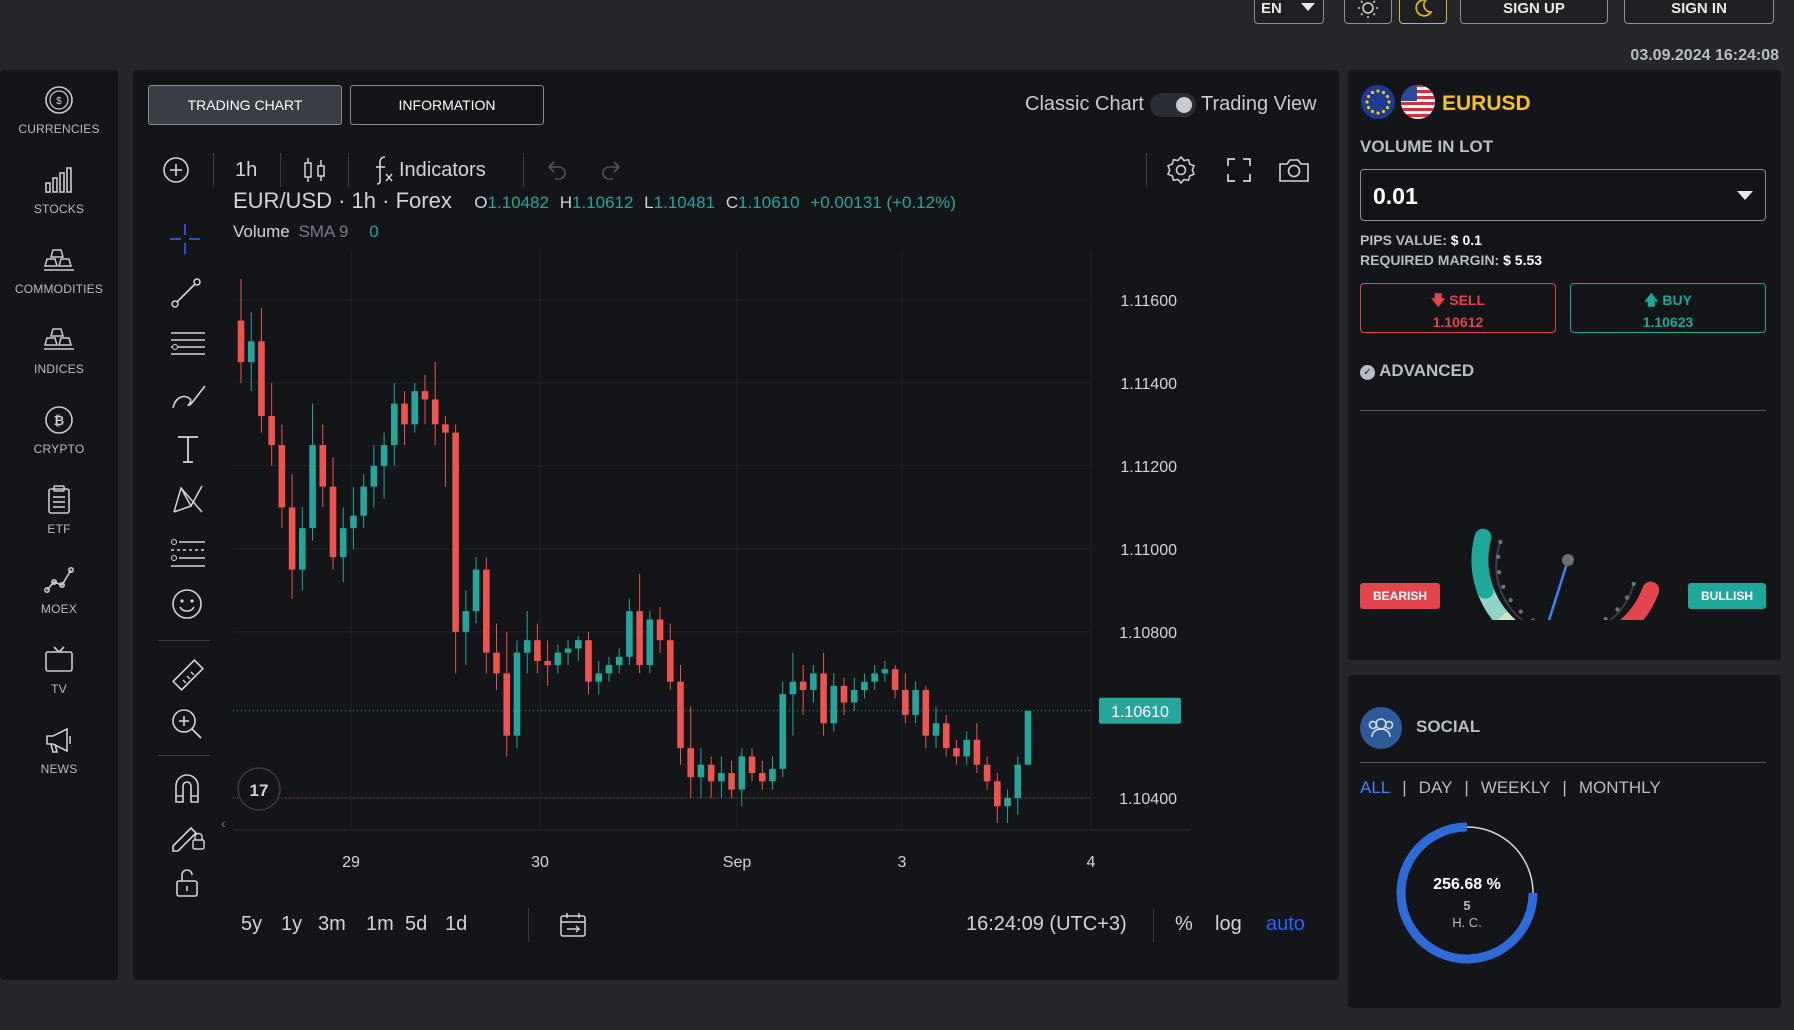 The width and height of the screenshot is (1794, 1030). What do you see at coordinates (1184, 924) in the screenshot?
I see `percent-scale-button: %` at bounding box center [1184, 924].